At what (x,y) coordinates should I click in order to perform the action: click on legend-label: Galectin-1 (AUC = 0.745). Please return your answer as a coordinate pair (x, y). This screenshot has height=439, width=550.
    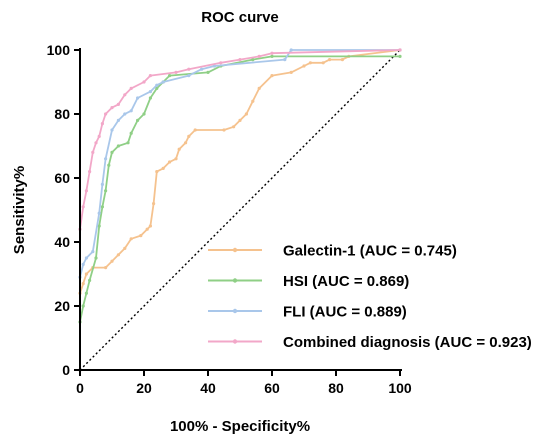
    Looking at the image, I should click on (370, 251).